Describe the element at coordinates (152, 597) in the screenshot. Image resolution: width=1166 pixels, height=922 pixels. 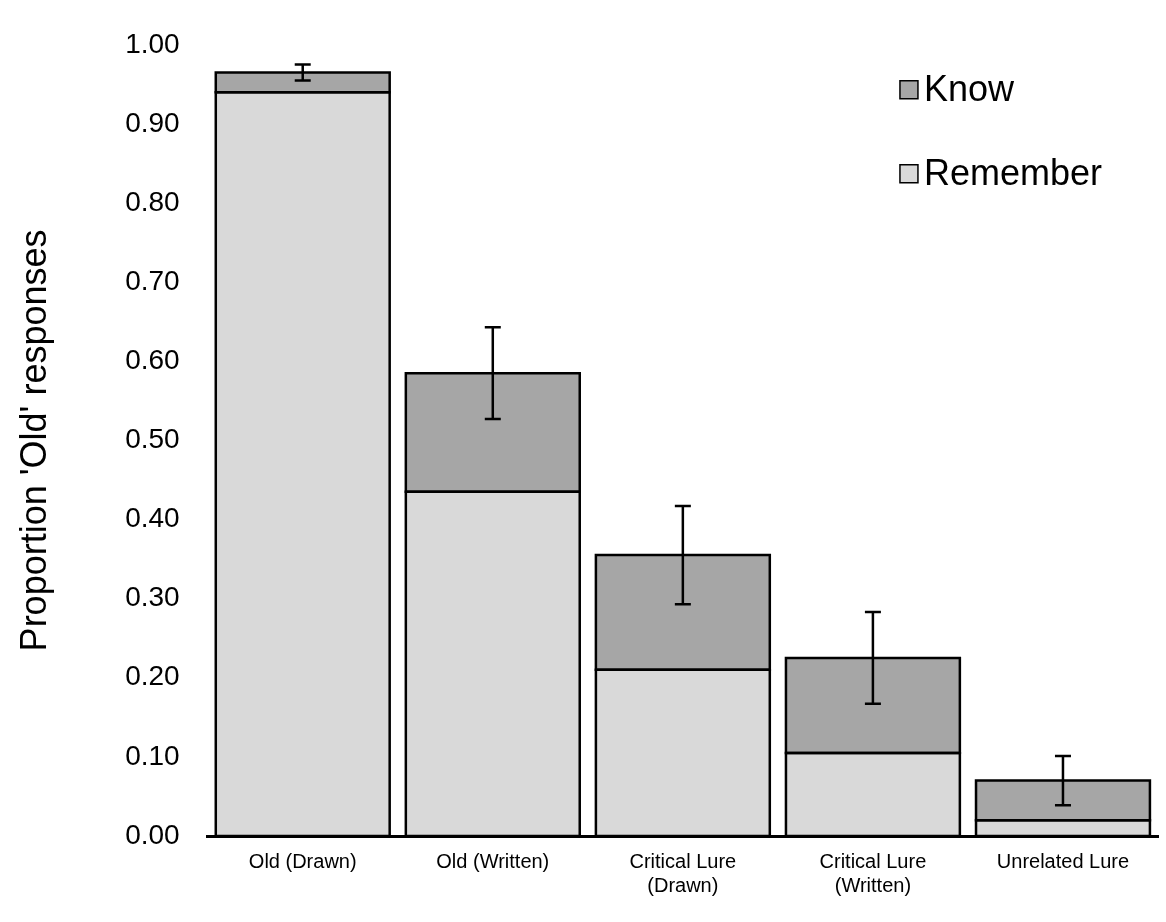
I see `y-tick-label: 0.30` at that location.